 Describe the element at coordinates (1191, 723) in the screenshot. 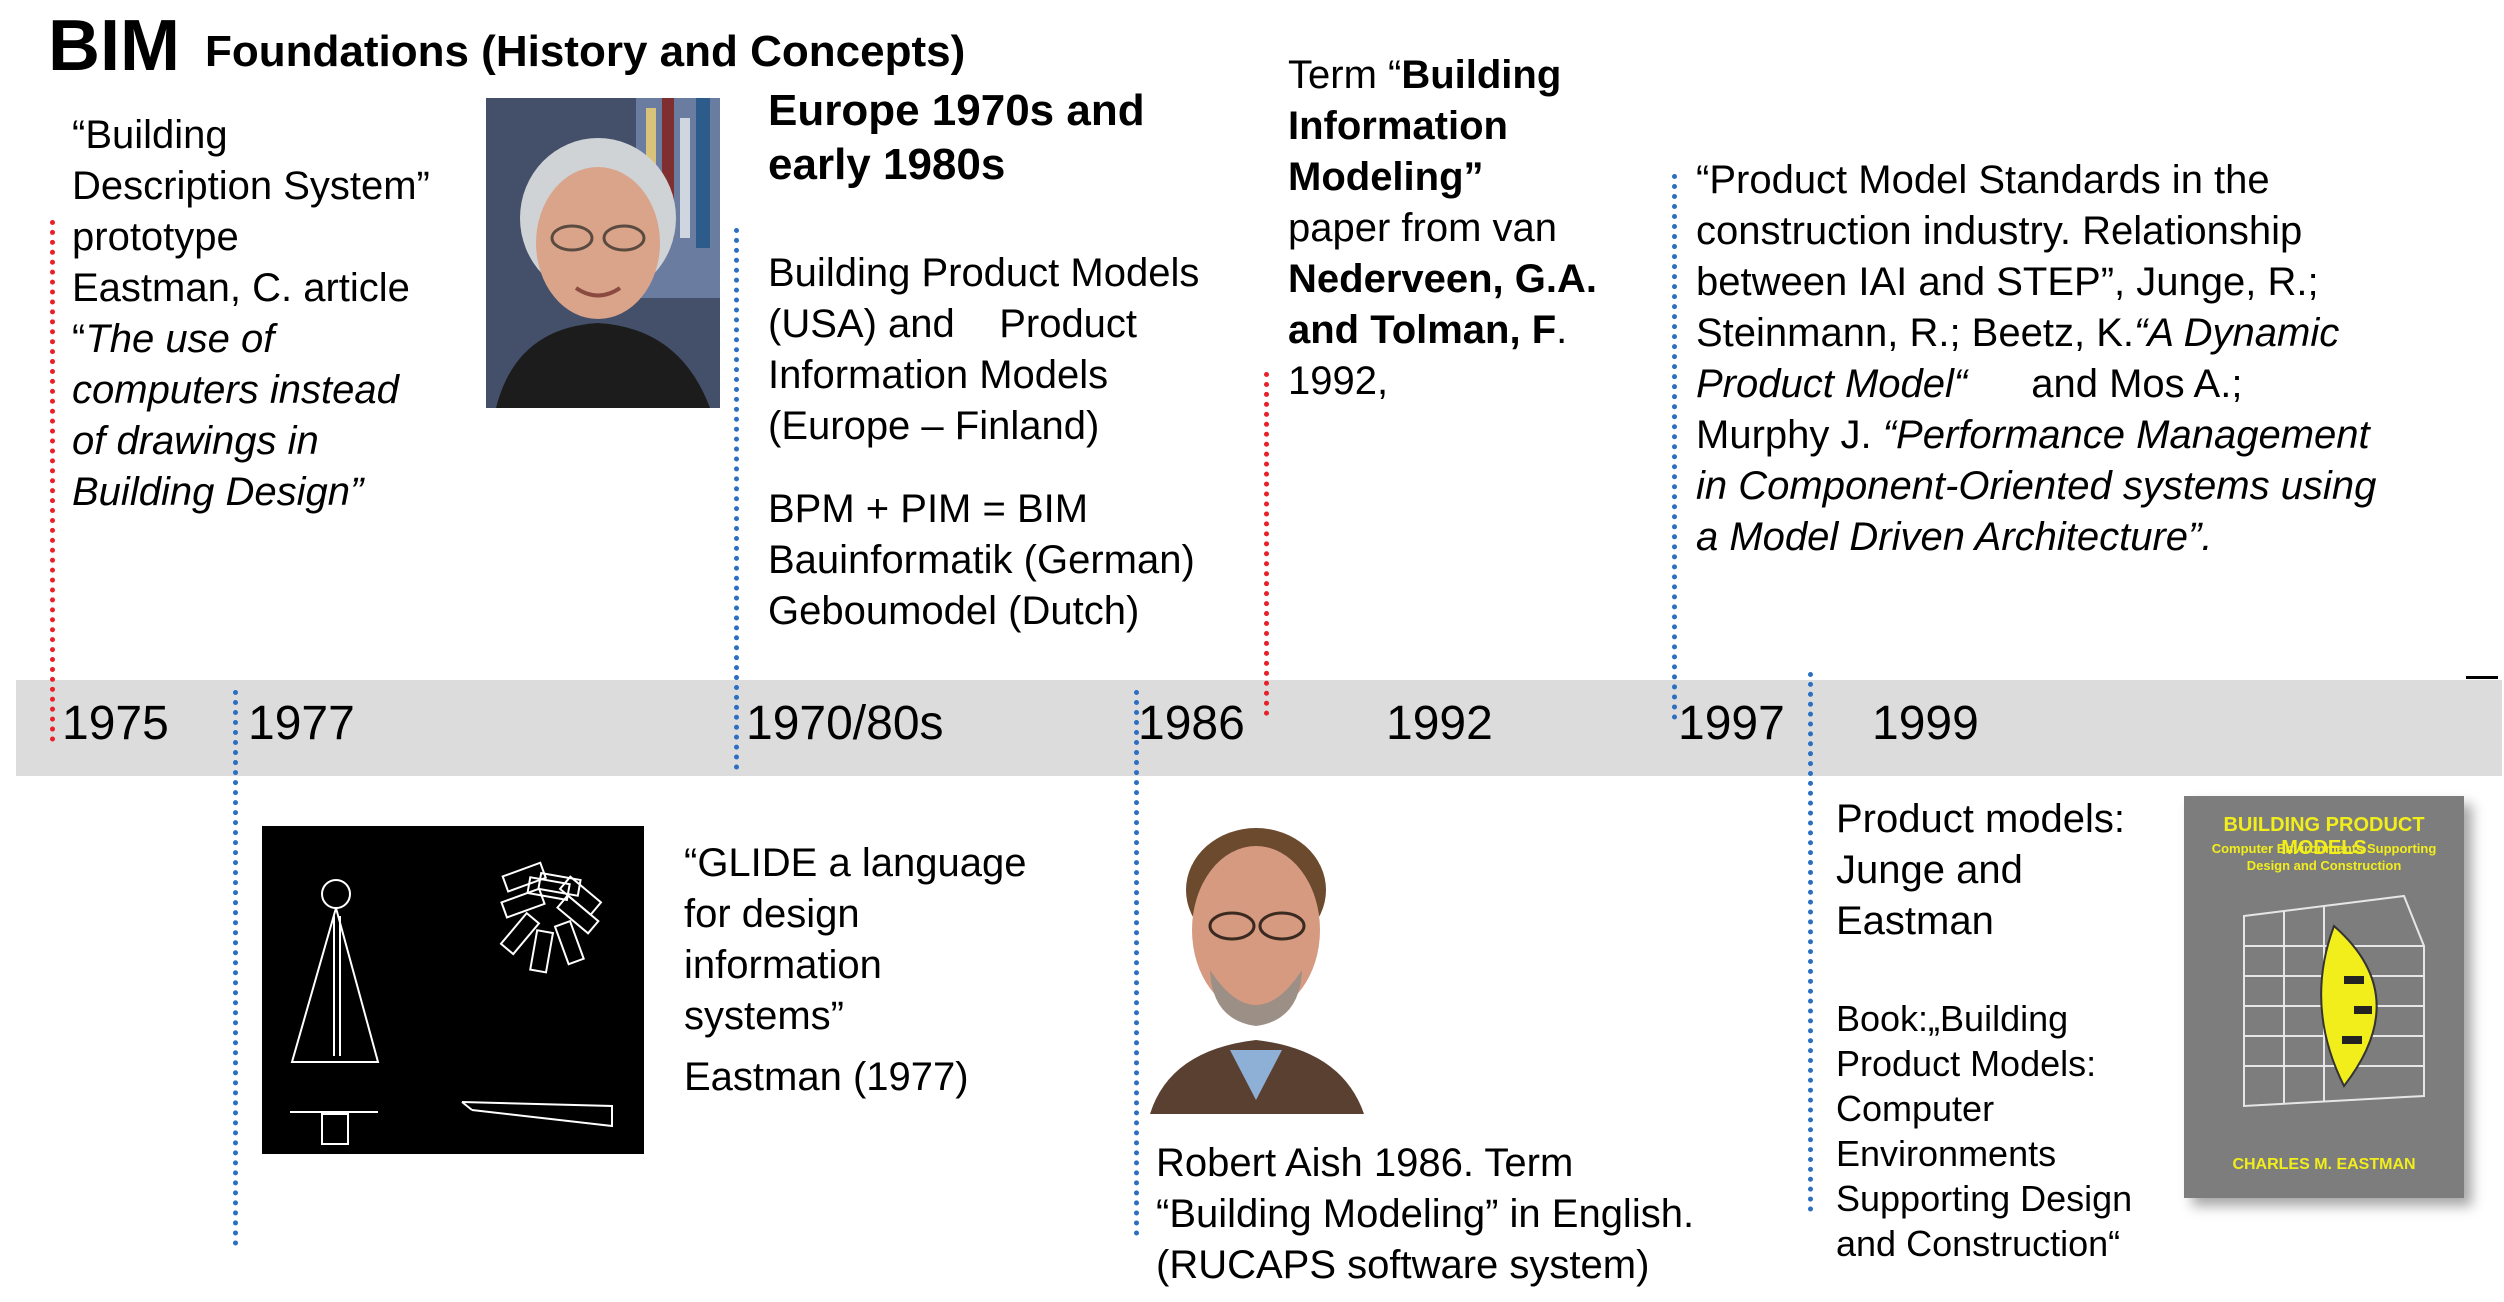

I see `year-1986: 1986` at that location.